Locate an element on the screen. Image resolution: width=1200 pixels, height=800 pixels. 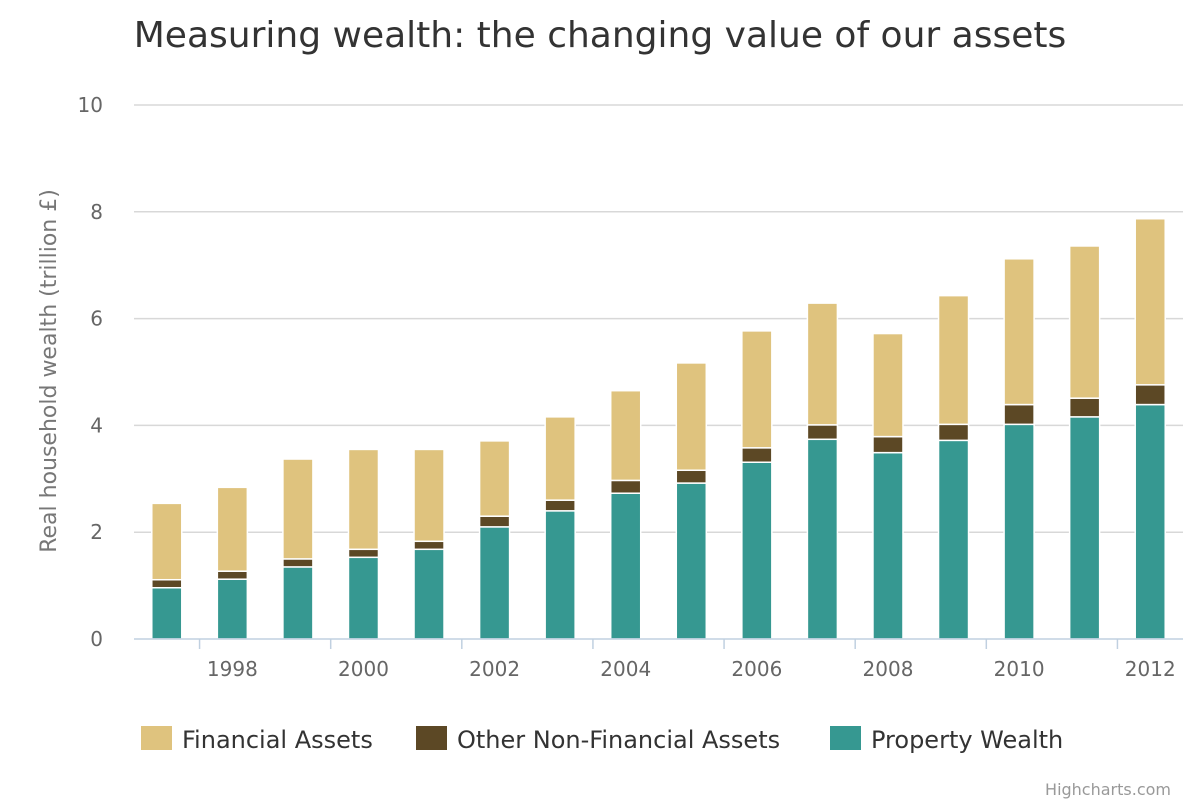
x-tick-label: 2008 is located at coordinates (888, 669).